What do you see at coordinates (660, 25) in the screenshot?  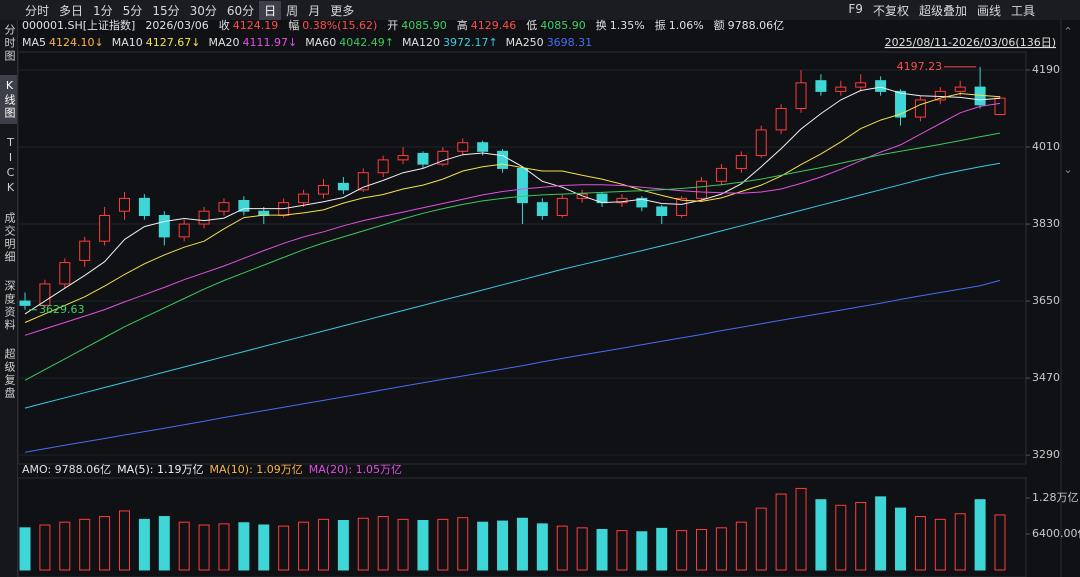 I see `quote-label: 振` at bounding box center [660, 25].